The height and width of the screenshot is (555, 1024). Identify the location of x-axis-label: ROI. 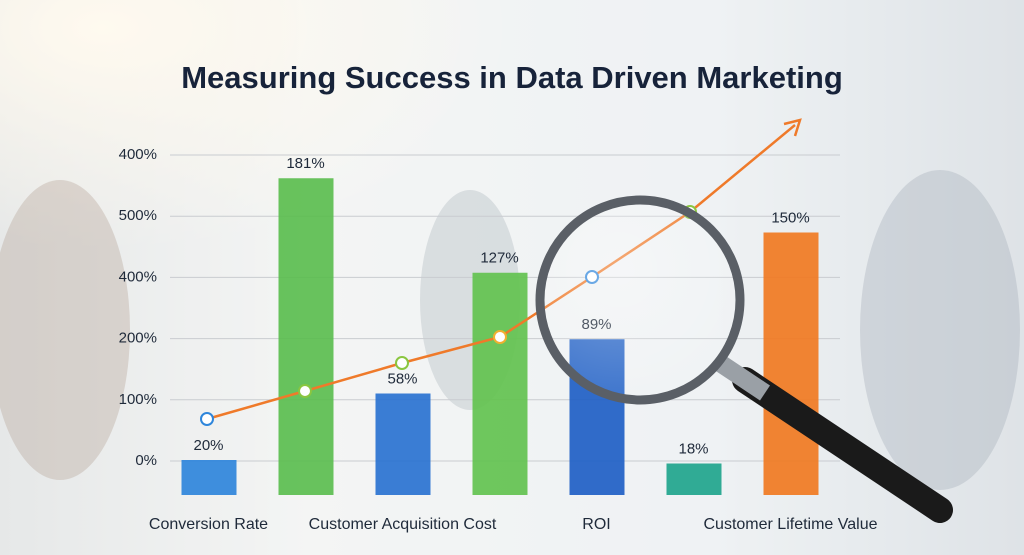
(596, 524).